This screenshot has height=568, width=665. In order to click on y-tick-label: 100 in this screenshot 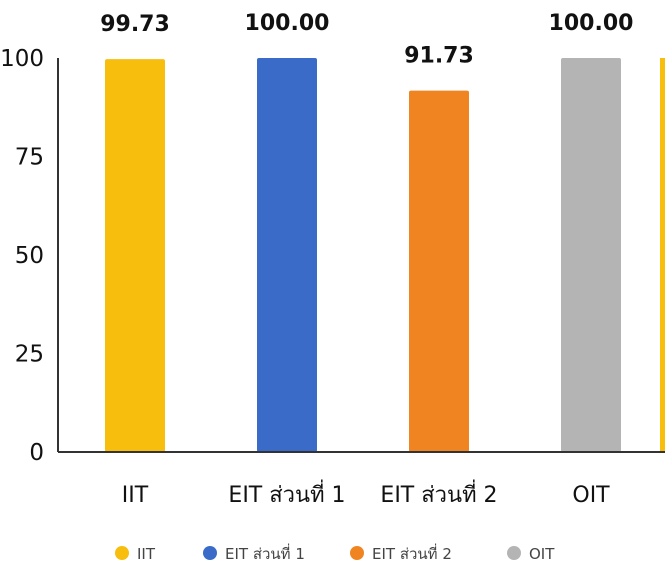, I will do `click(22, 59)`.